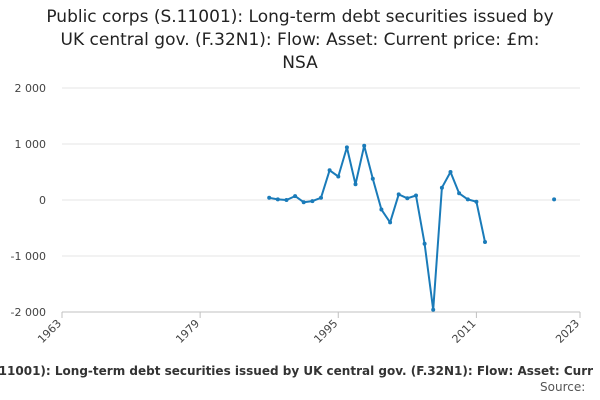 Image resolution: width=600 pixels, height=400 pixels. What do you see at coordinates (567, 331) in the screenshot?
I see `x-tick-label: 2023` at bounding box center [567, 331].